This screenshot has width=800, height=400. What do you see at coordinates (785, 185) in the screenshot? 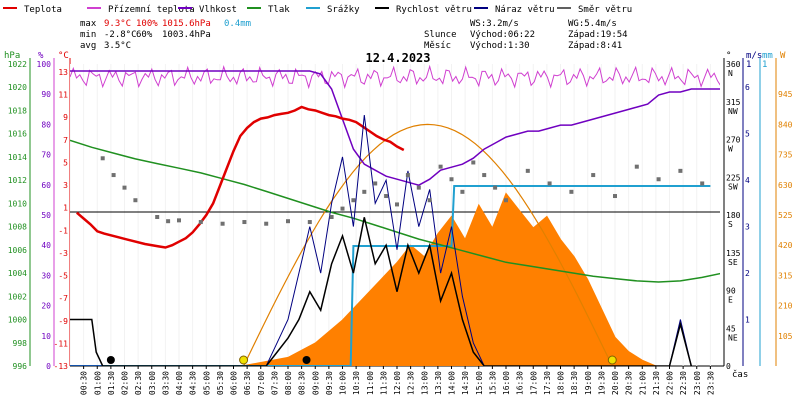
I see `radiation-tick-label: 630` at bounding box center [785, 185].